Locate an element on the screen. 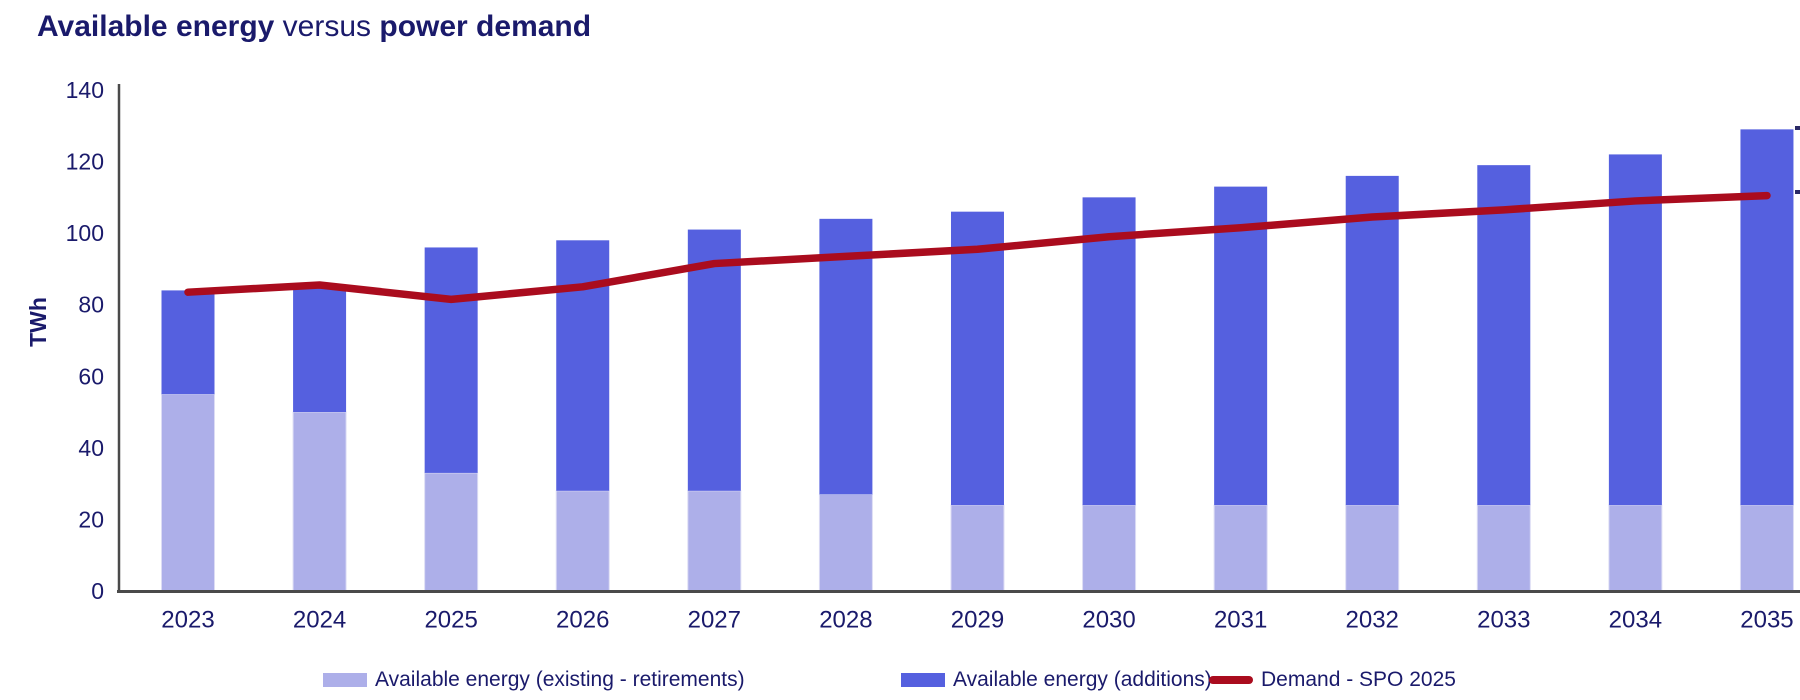 This screenshot has width=1800, height=700. y-tick-label: 120 is located at coordinates (85, 162).